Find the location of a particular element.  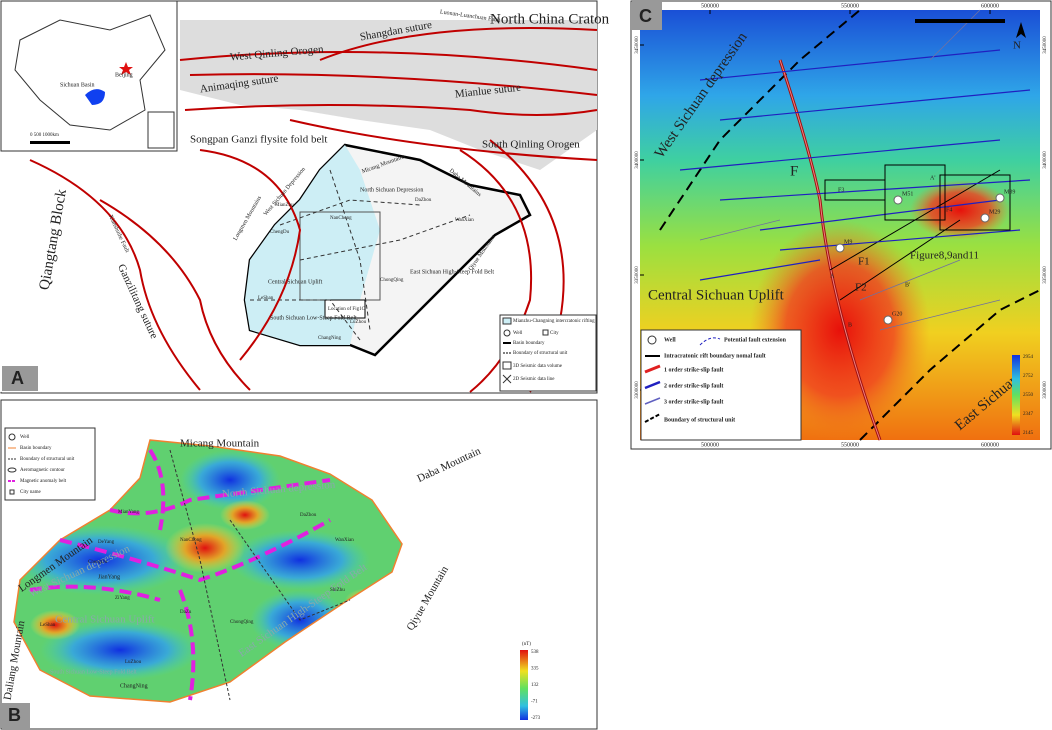

colorbar-label: 2145 is located at coordinates (1028, 433).